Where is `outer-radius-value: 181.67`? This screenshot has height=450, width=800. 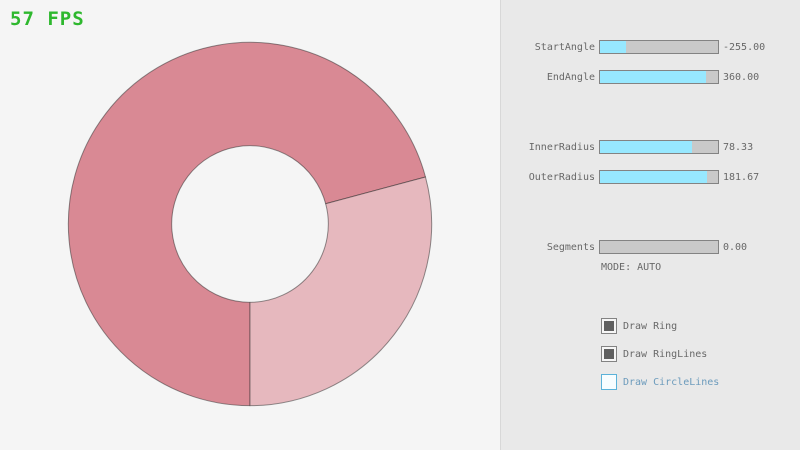 outer-radius-value: 181.67 is located at coordinates (741, 177).